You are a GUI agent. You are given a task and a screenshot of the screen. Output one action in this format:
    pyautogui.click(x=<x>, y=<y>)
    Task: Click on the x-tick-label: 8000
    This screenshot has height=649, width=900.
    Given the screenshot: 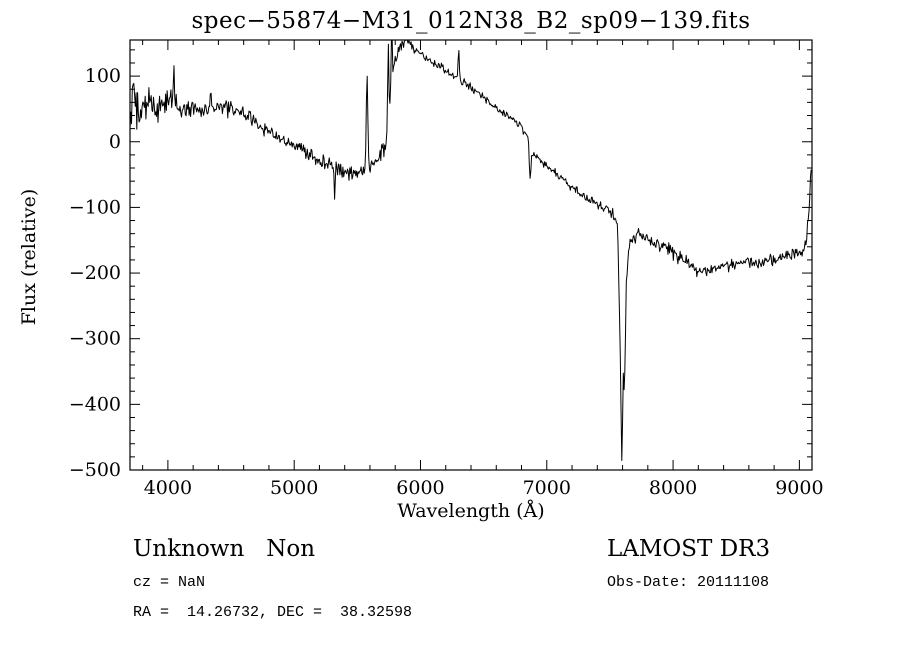 What is the action you would take?
    pyautogui.click(x=673, y=488)
    